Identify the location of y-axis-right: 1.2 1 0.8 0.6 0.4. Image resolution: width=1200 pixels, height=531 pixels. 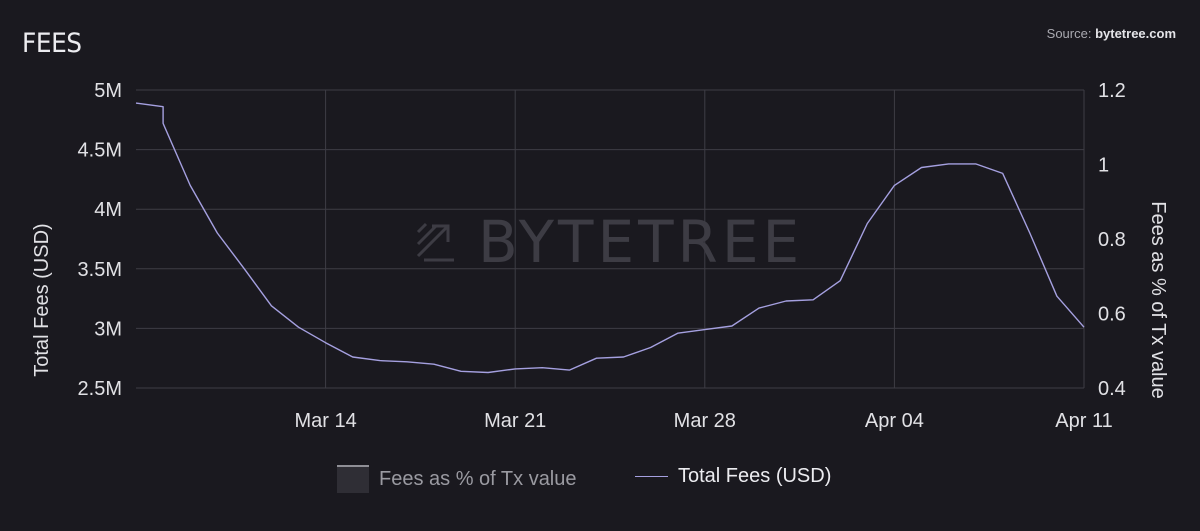
(1112, 240).